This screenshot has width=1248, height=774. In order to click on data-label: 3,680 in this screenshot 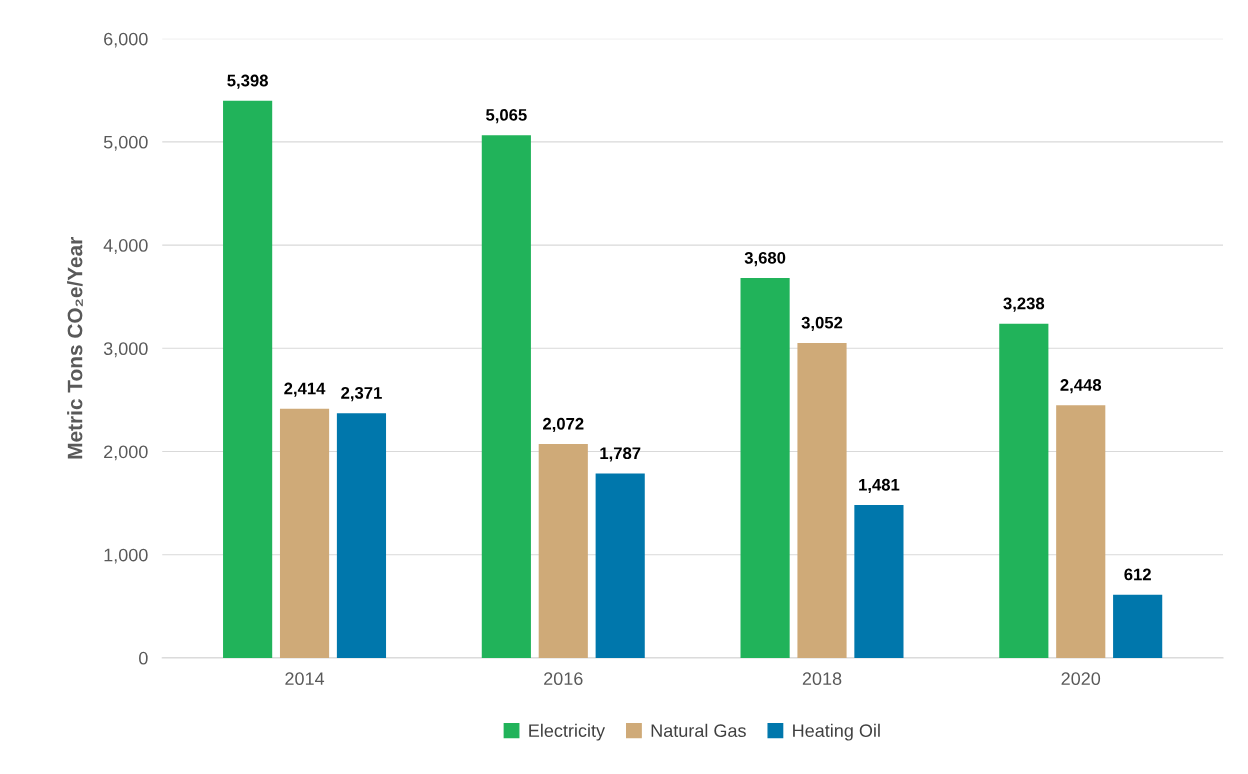, I will do `click(765, 259)`.